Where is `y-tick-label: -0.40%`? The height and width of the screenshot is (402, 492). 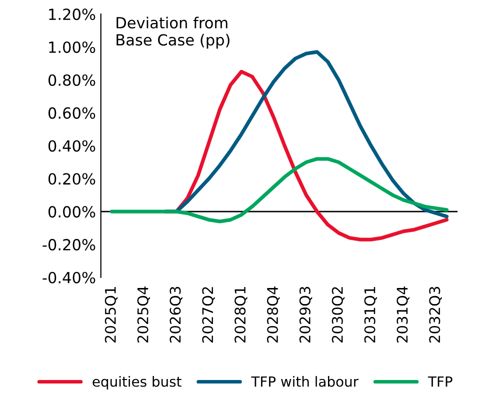 y-tick-label: -0.40% is located at coordinates (69, 278).